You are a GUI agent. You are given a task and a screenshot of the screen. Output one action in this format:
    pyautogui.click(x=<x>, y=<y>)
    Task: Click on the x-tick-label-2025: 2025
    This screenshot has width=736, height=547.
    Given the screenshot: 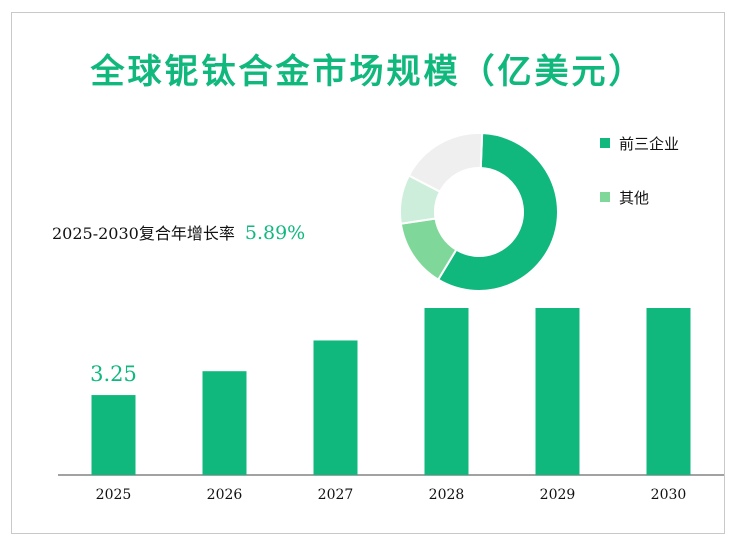 What is the action you would take?
    pyautogui.click(x=114, y=495)
    